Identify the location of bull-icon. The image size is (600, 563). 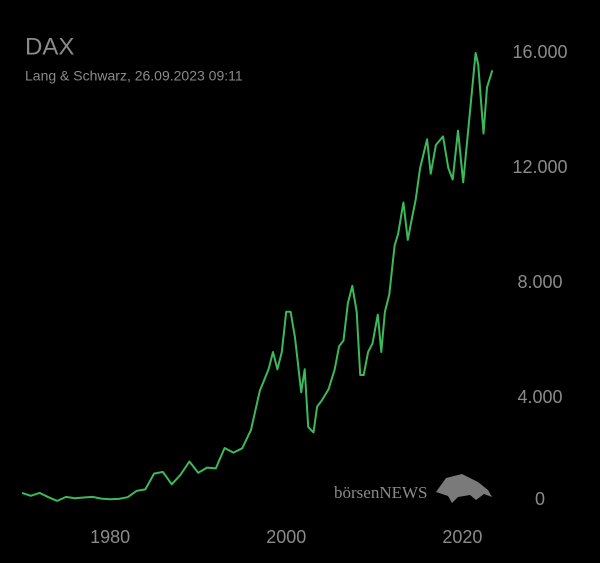
(464, 488).